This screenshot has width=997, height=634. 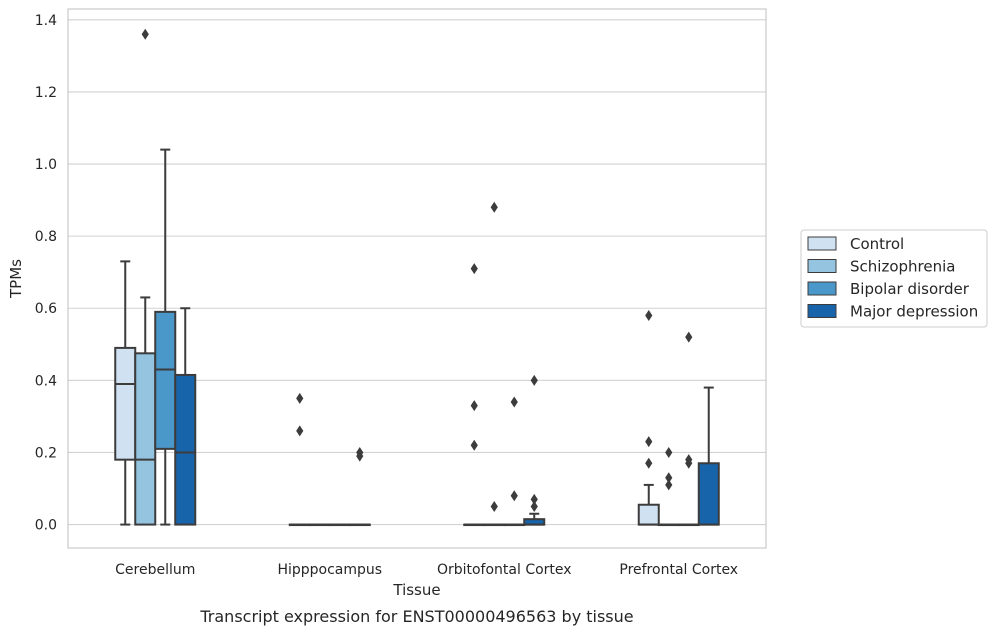 I want to click on legend-label: Schizophrenia, so click(x=902, y=267).